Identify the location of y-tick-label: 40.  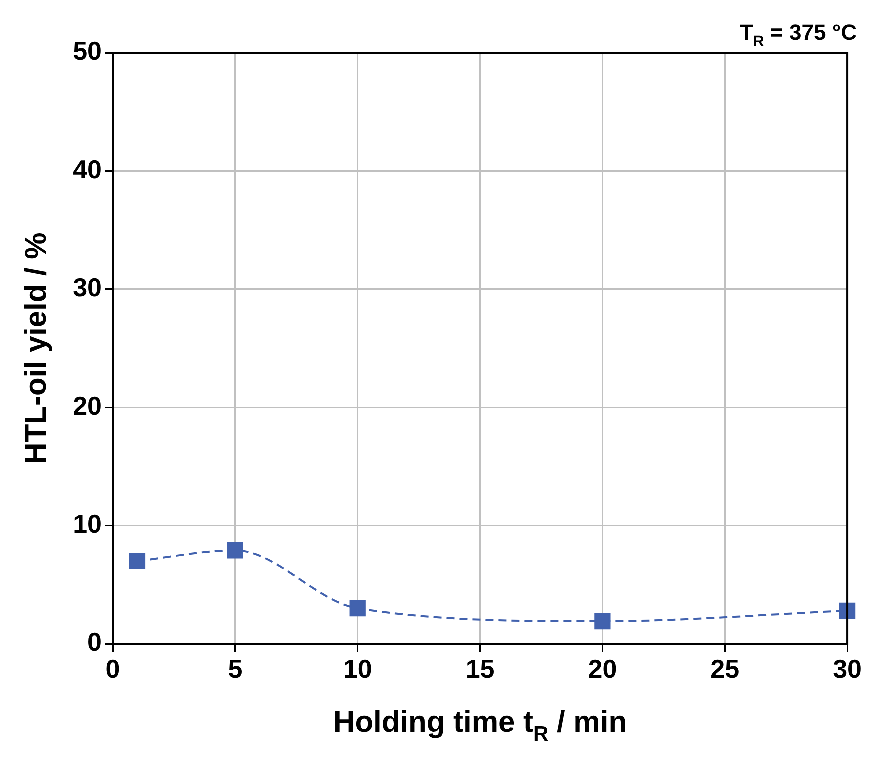
(87, 169).